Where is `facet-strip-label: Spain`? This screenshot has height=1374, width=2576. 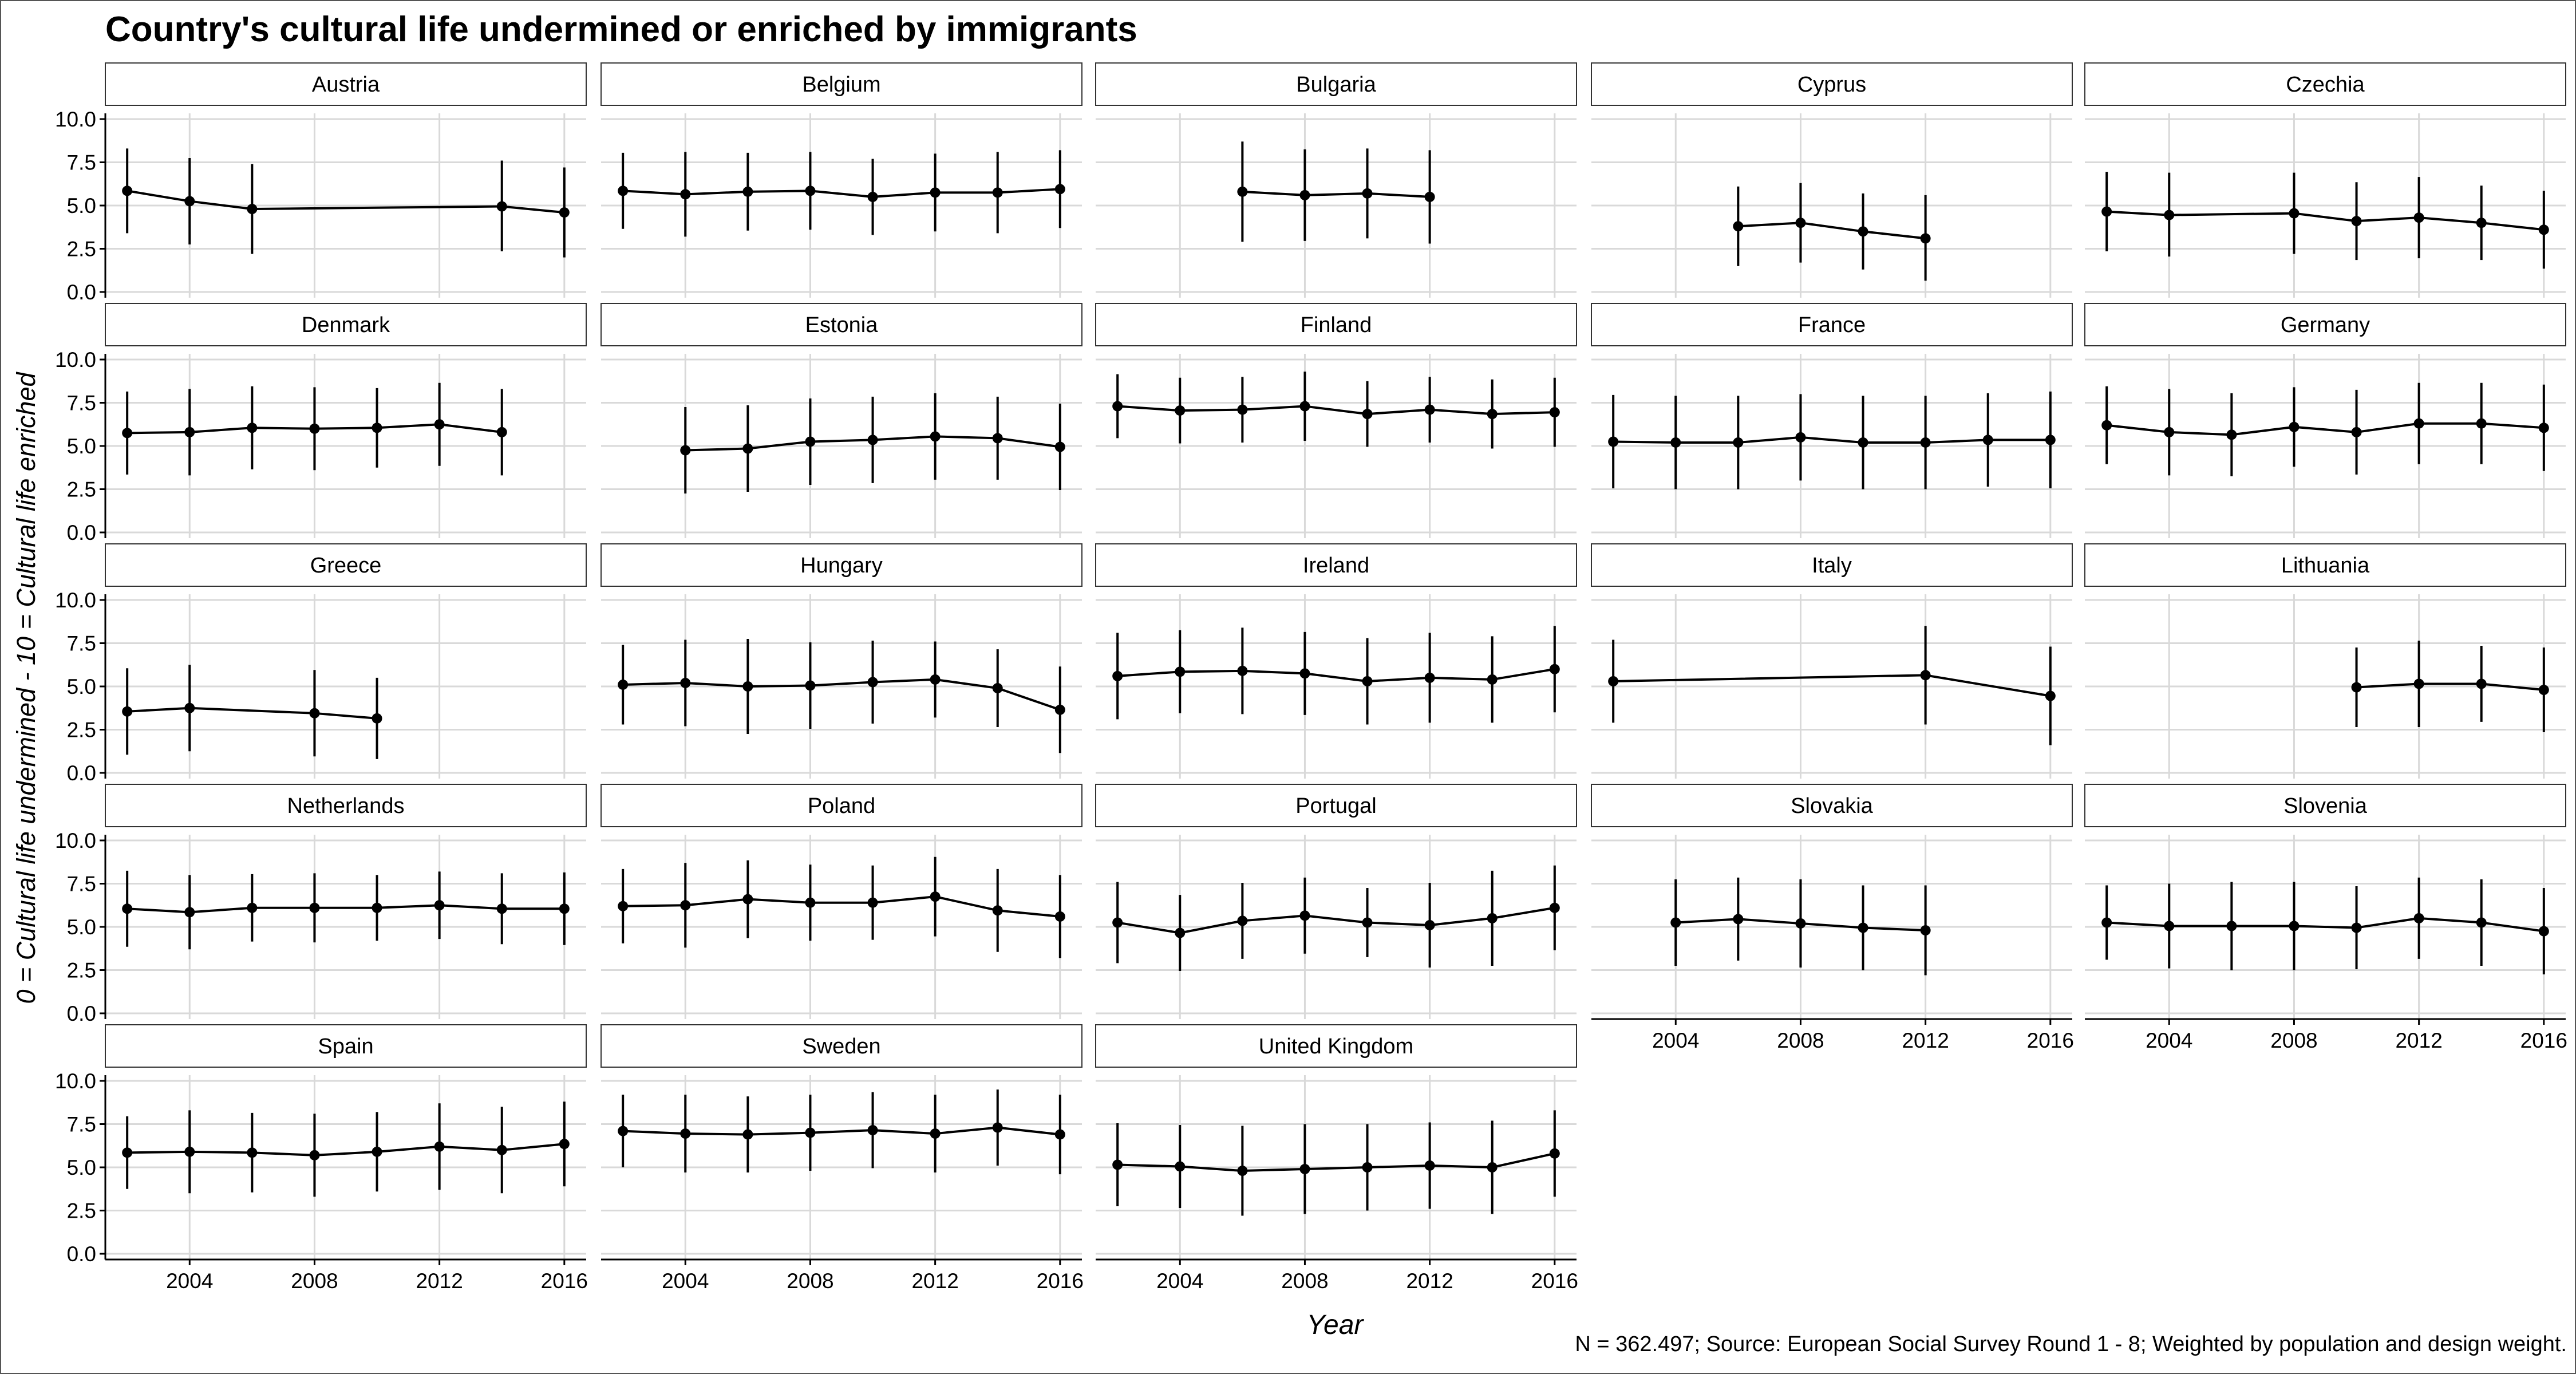
facet-strip-label: Spain is located at coordinates (345, 1047).